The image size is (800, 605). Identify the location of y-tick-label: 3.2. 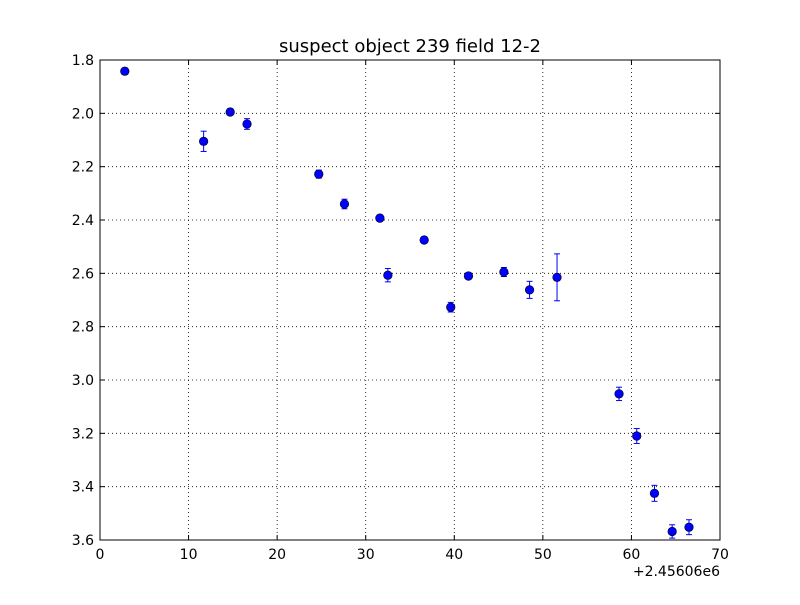
(83, 434).